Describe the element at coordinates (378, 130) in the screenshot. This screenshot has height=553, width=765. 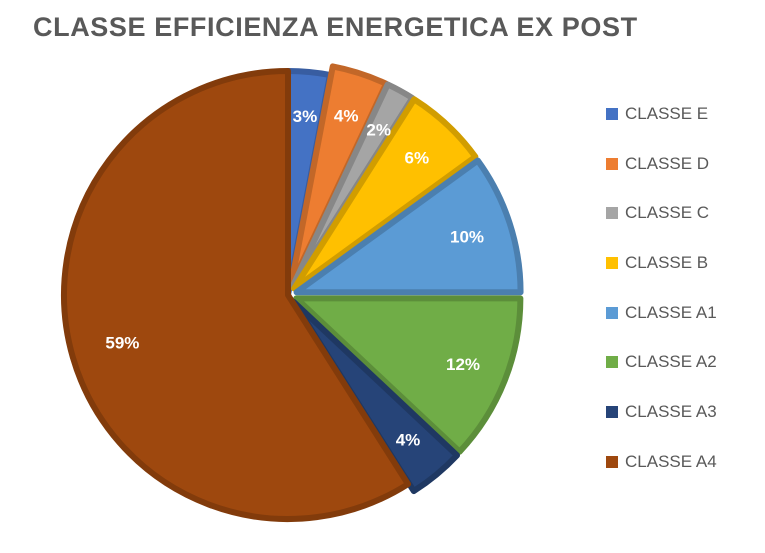
I see `data-label-classe-c: 2%` at that location.